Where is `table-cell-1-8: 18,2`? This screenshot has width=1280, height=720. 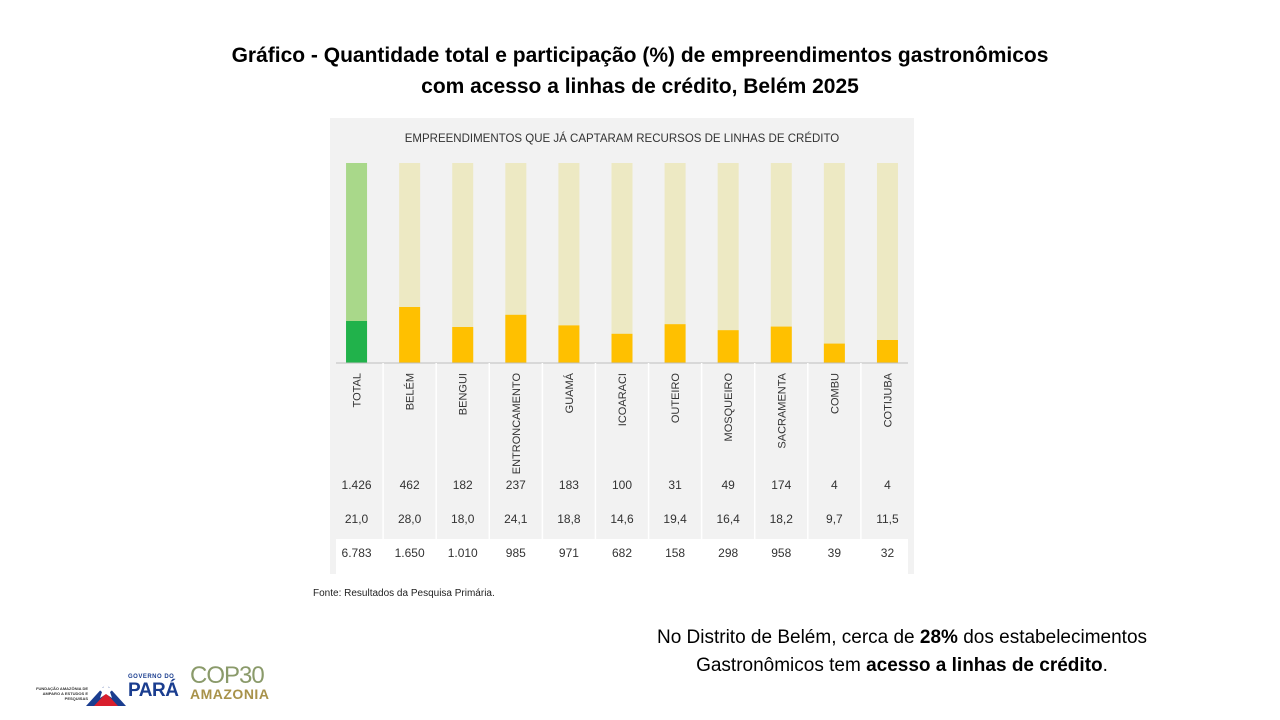
table-cell-1-8: 18,2 is located at coordinates (782, 519).